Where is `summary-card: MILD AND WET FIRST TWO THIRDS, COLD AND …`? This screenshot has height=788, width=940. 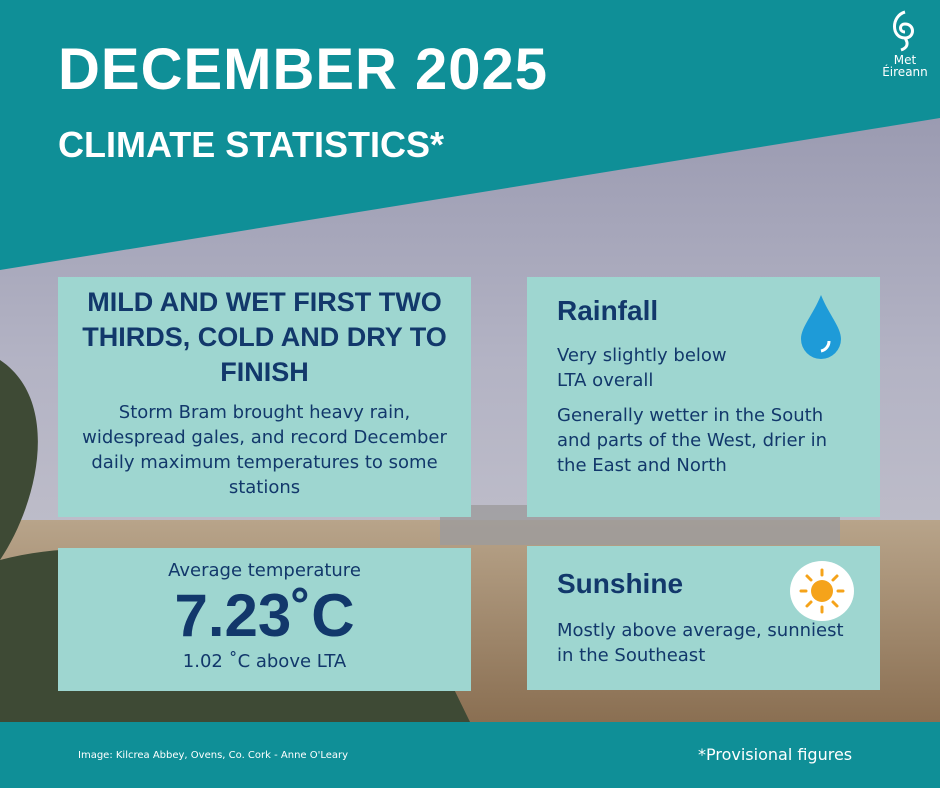
summary-card: MILD AND WET FIRST TWO THIRDS, COLD AND … is located at coordinates (264, 397).